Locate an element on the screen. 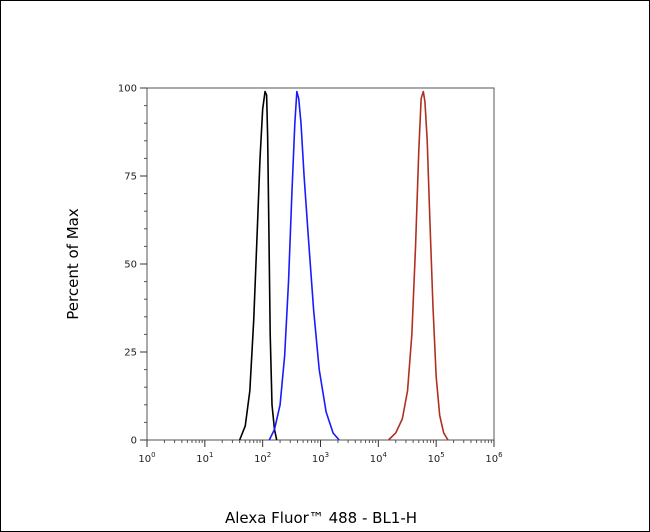  y-tick-label: 50 is located at coordinates (130, 265).